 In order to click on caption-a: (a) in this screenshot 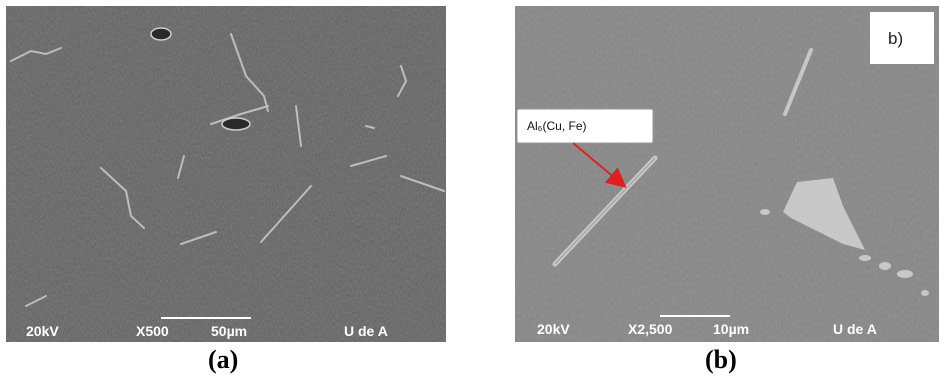, I will do `click(223, 359)`.